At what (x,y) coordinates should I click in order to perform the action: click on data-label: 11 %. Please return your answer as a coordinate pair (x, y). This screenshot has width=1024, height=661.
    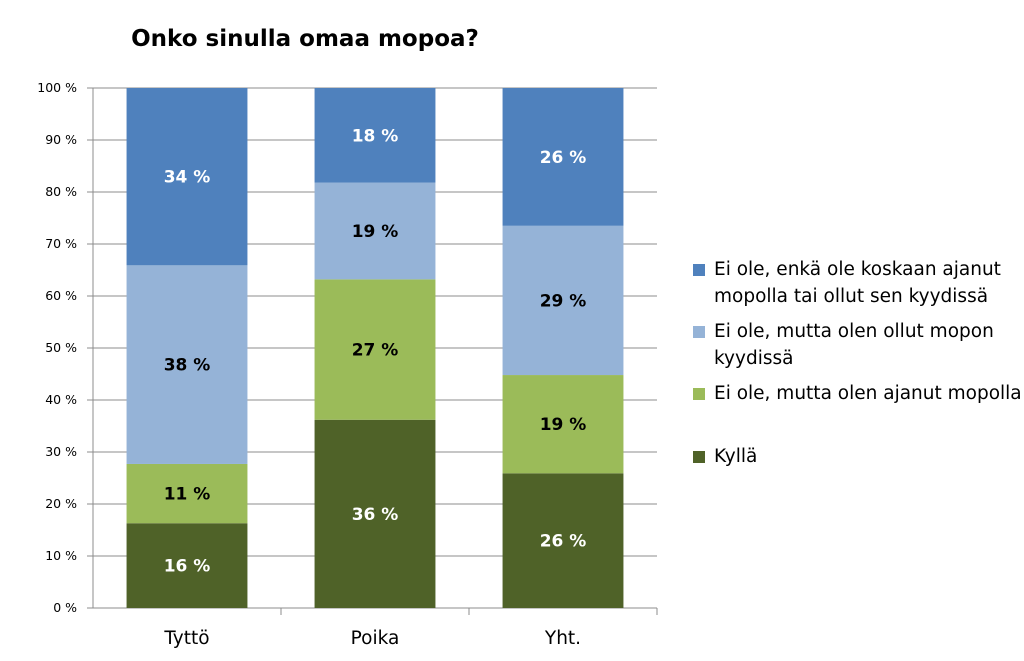
    Looking at the image, I should click on (187, 495).